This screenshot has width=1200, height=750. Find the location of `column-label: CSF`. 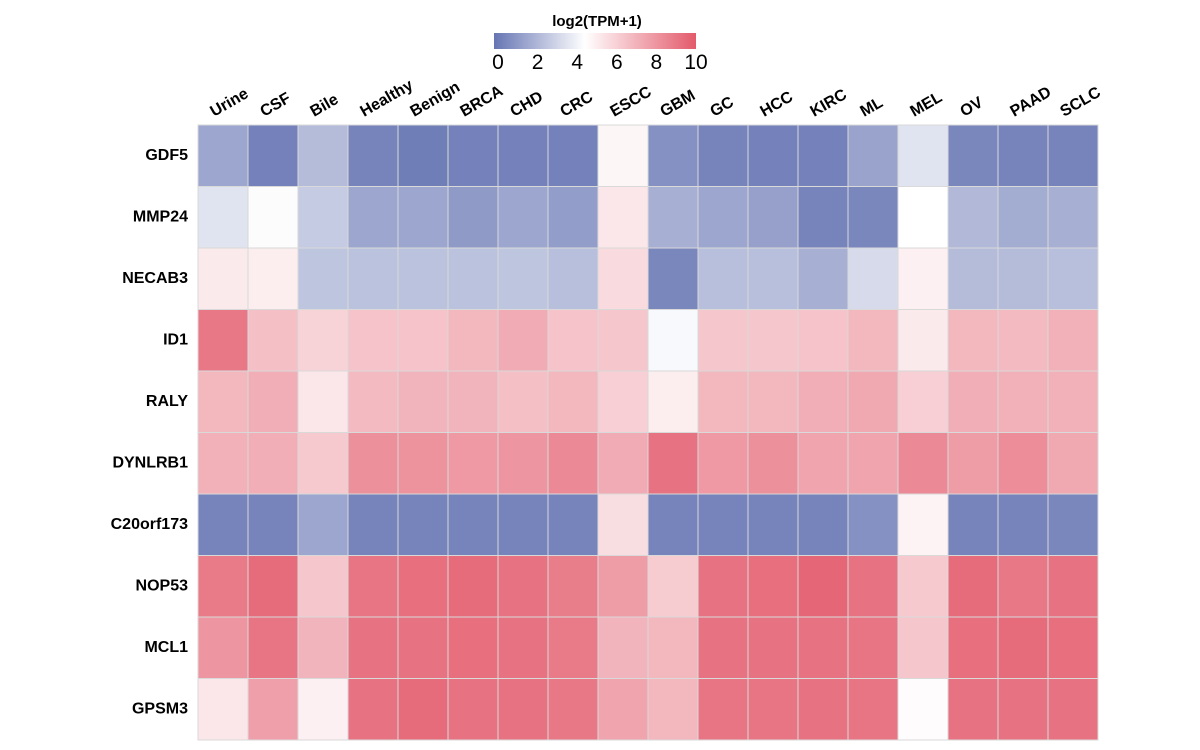

column-label: CSF is located at coordinates (276, 105).